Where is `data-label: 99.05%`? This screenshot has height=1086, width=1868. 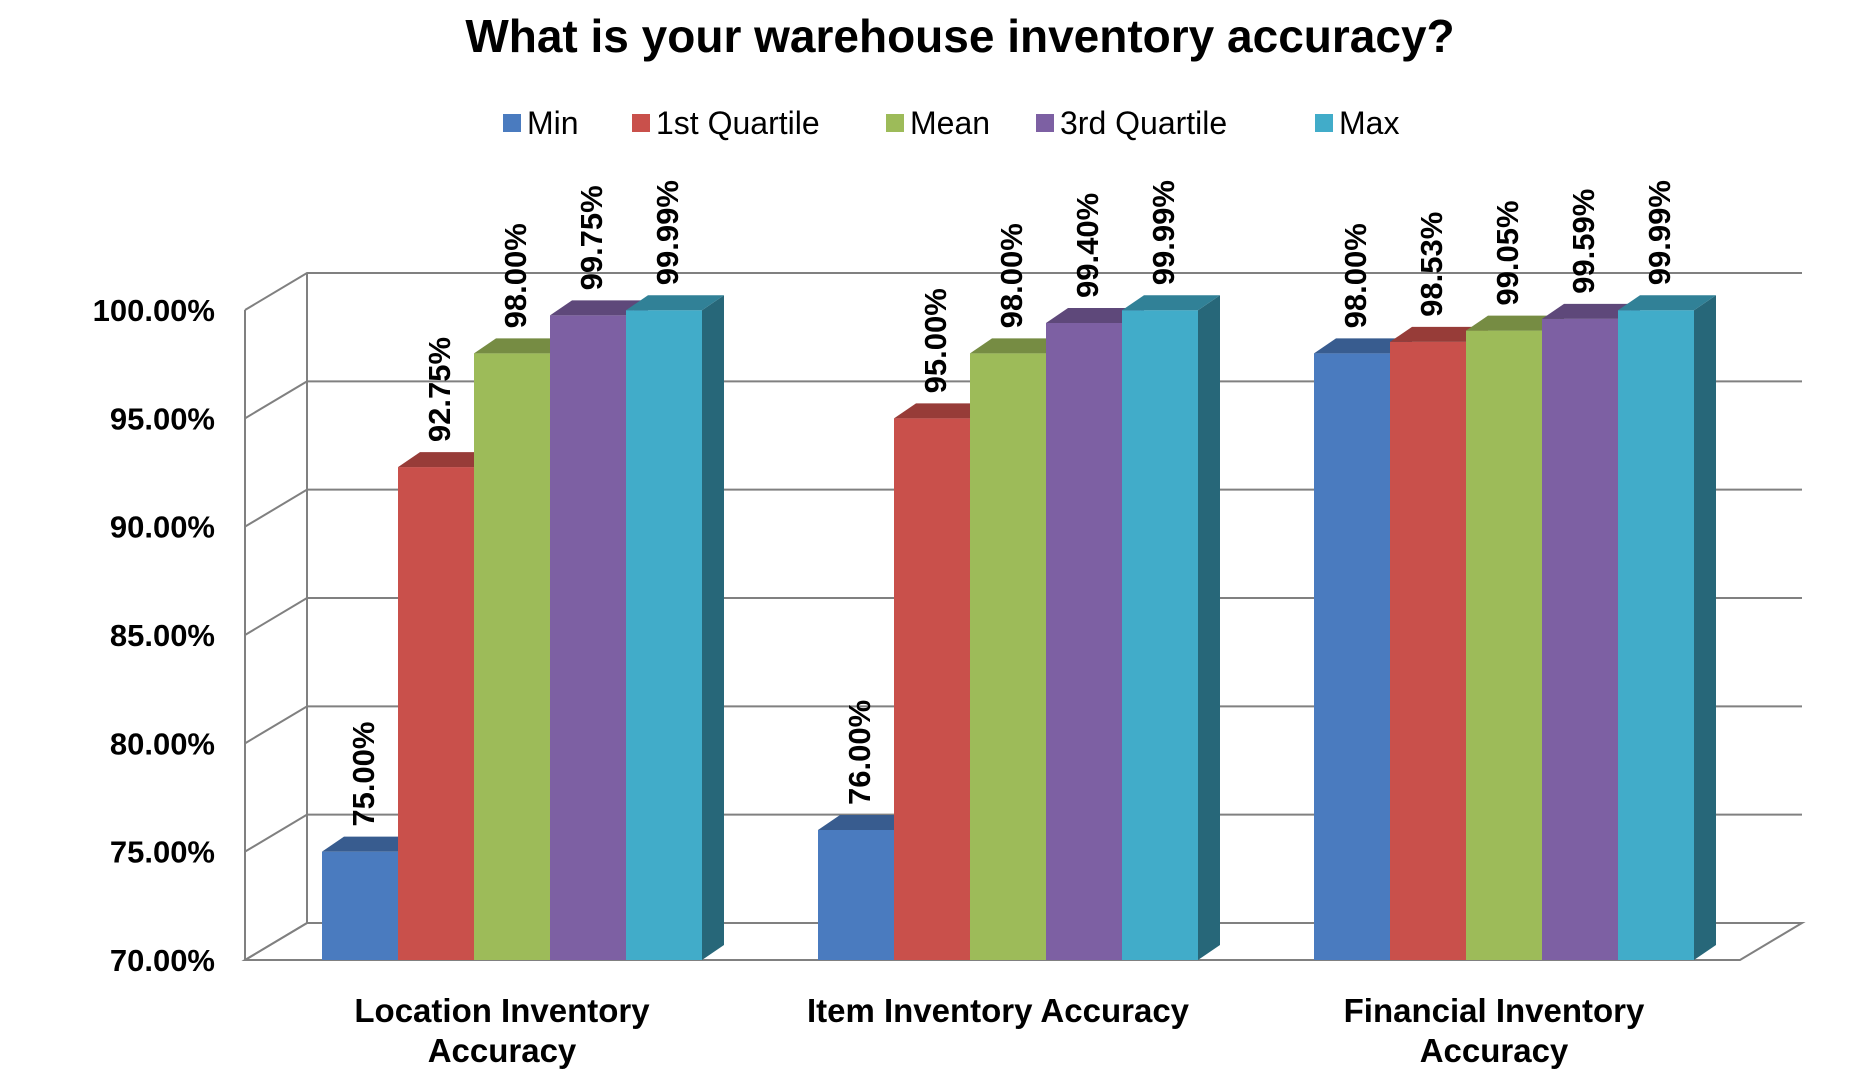 data-label: 99.05% is located at coordinates (1507, 252).